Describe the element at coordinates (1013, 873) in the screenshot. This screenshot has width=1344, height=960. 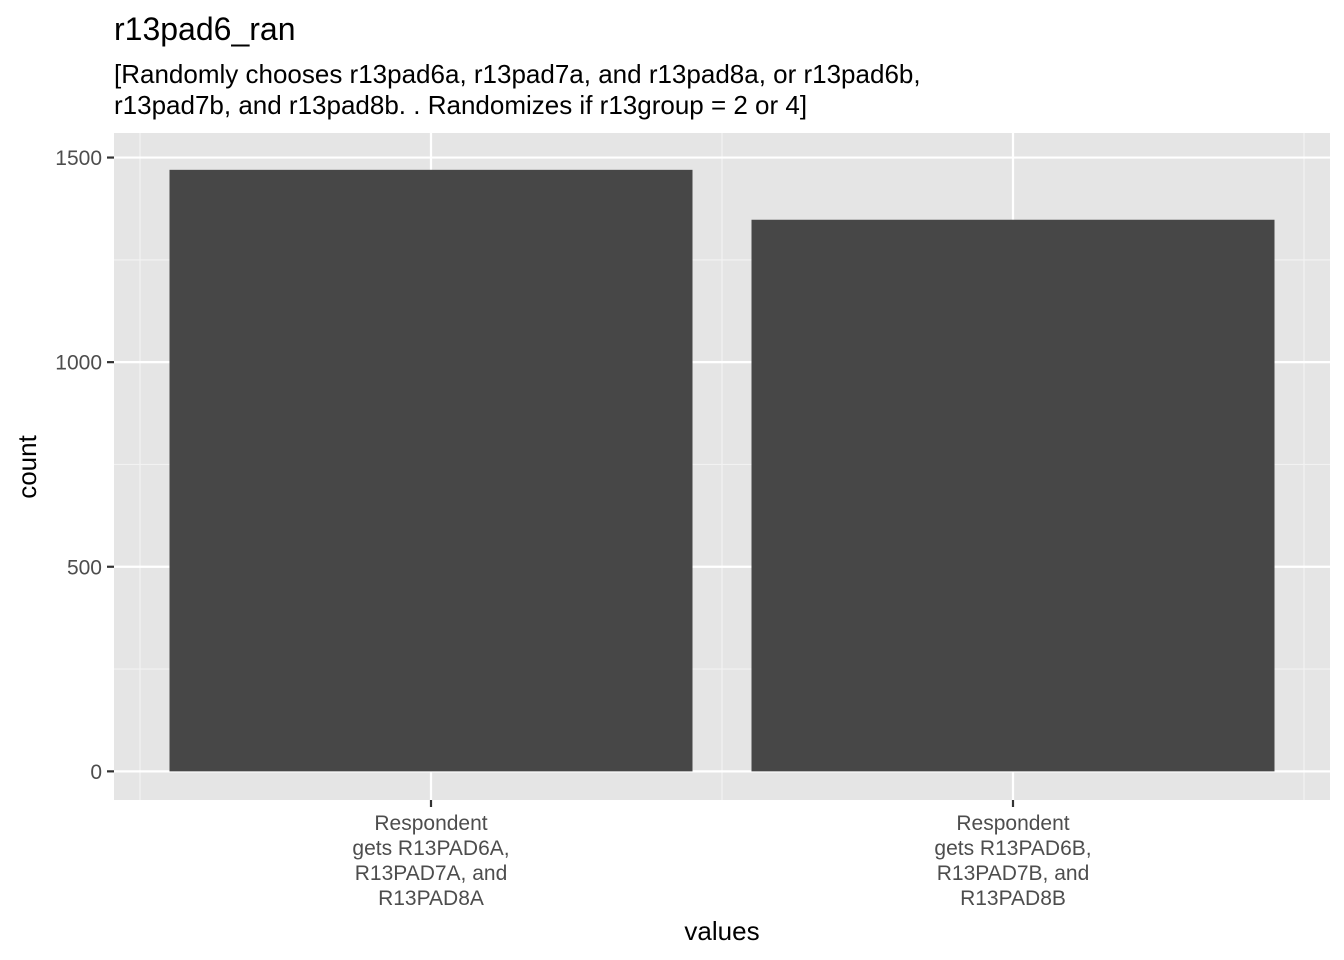
I see `x-tick-label-line: R13PAD7B, and` at that location.